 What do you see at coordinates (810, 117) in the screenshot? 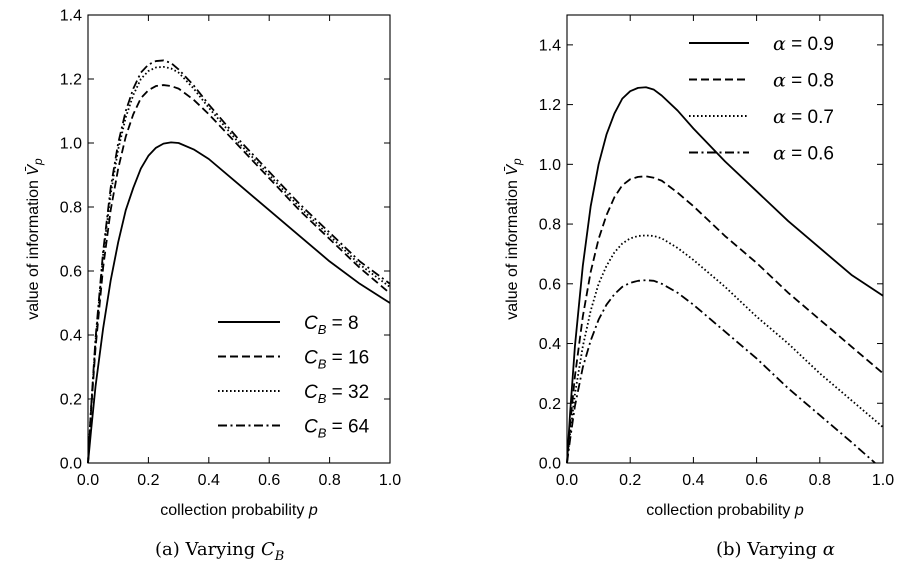
I see `legend-value: = 0.7` at bounding box center [810, 117].